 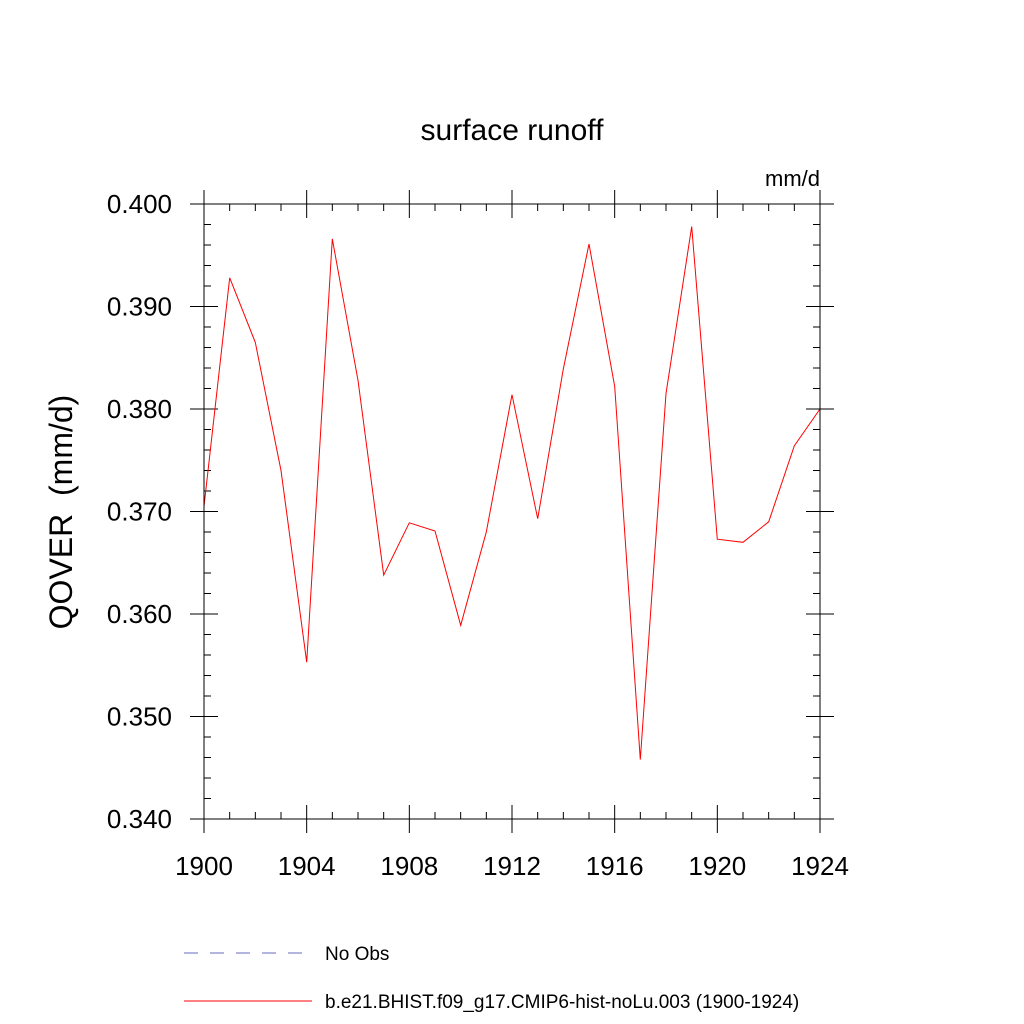 What do you see at coordinates (139, 204) in the screenshot?
I see `y-tick-label: 0.400` at bounding box center [139, 204].